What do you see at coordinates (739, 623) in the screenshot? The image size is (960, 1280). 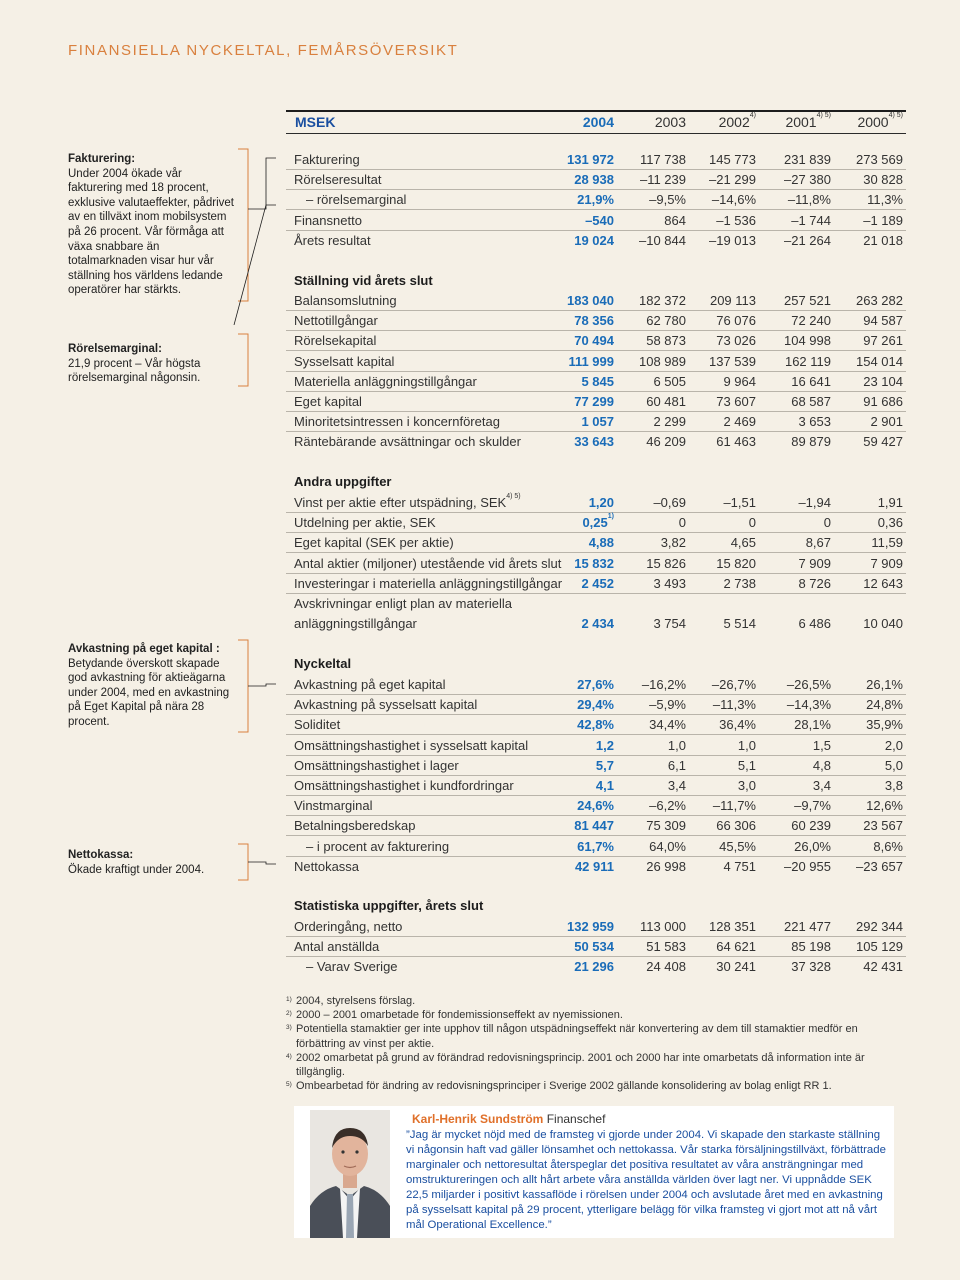 I see `value-cell: 5 514` at bounding box center [739, 623].